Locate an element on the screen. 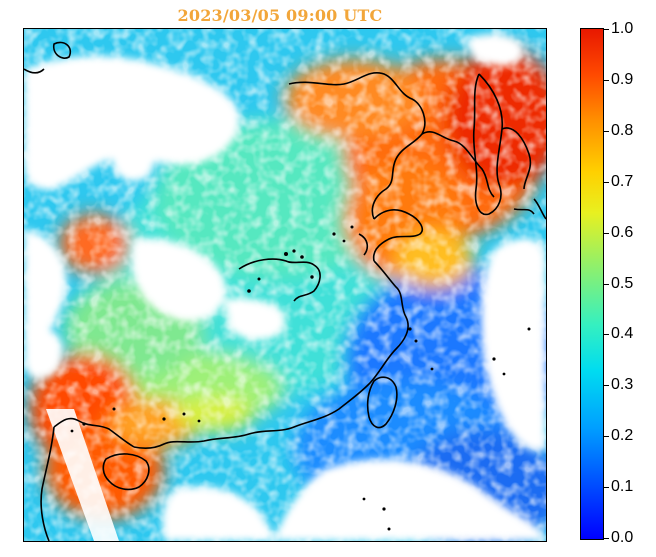 Image resolution: width=656 pixels, height=557 pixels. colorbar-tick-label: 0.1 is located at coordinates (622, 487).